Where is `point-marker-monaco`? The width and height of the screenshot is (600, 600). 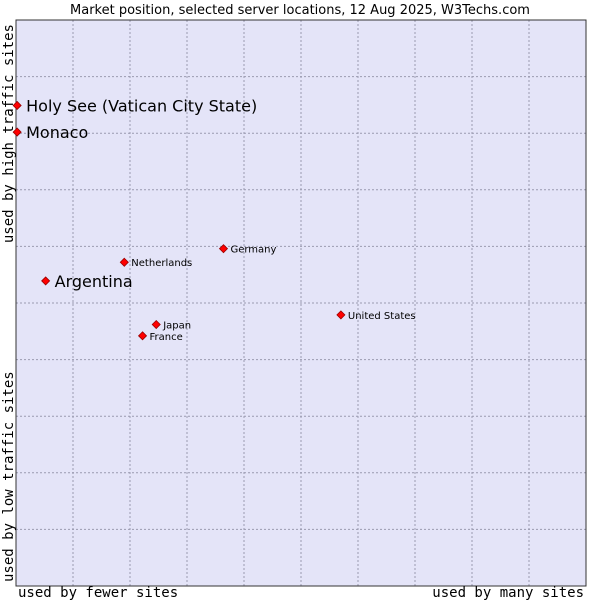
point-marker-monaco is located at coordinates (17, 132).